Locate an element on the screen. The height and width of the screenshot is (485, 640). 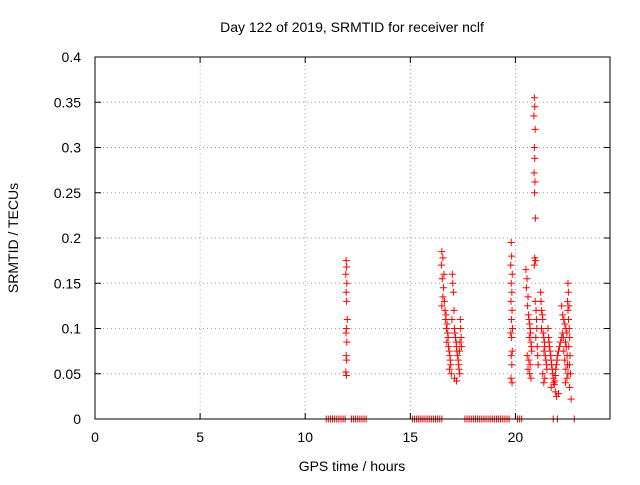
y-tick-label: 0.25 is located at coordinates (67, 193).